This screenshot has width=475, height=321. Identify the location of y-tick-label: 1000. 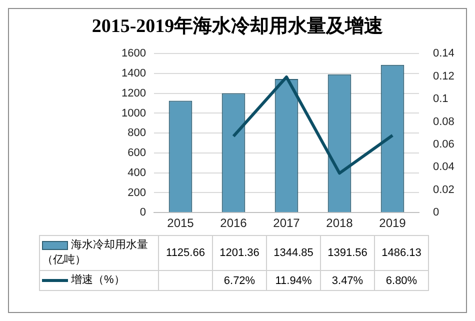
(134, 113).